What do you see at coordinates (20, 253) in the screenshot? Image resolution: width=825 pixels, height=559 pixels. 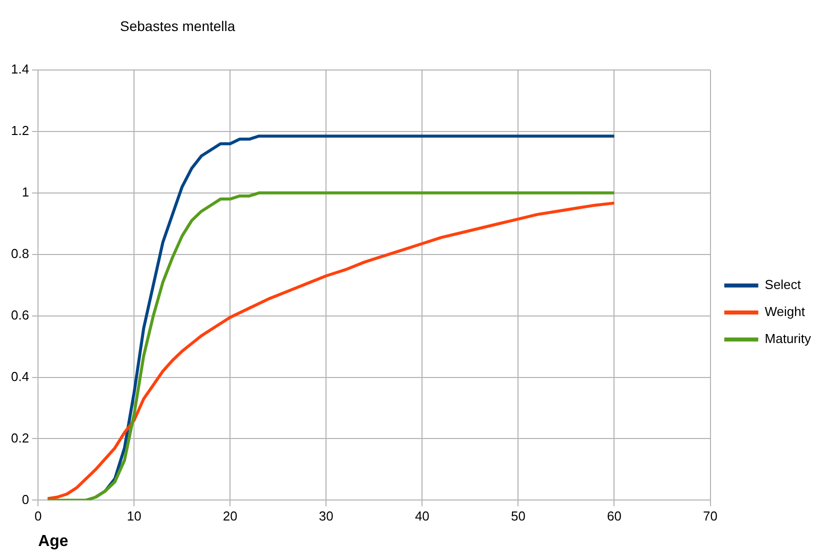 I see `y-tick-label: 0.8` at bounding box center [20, 253].